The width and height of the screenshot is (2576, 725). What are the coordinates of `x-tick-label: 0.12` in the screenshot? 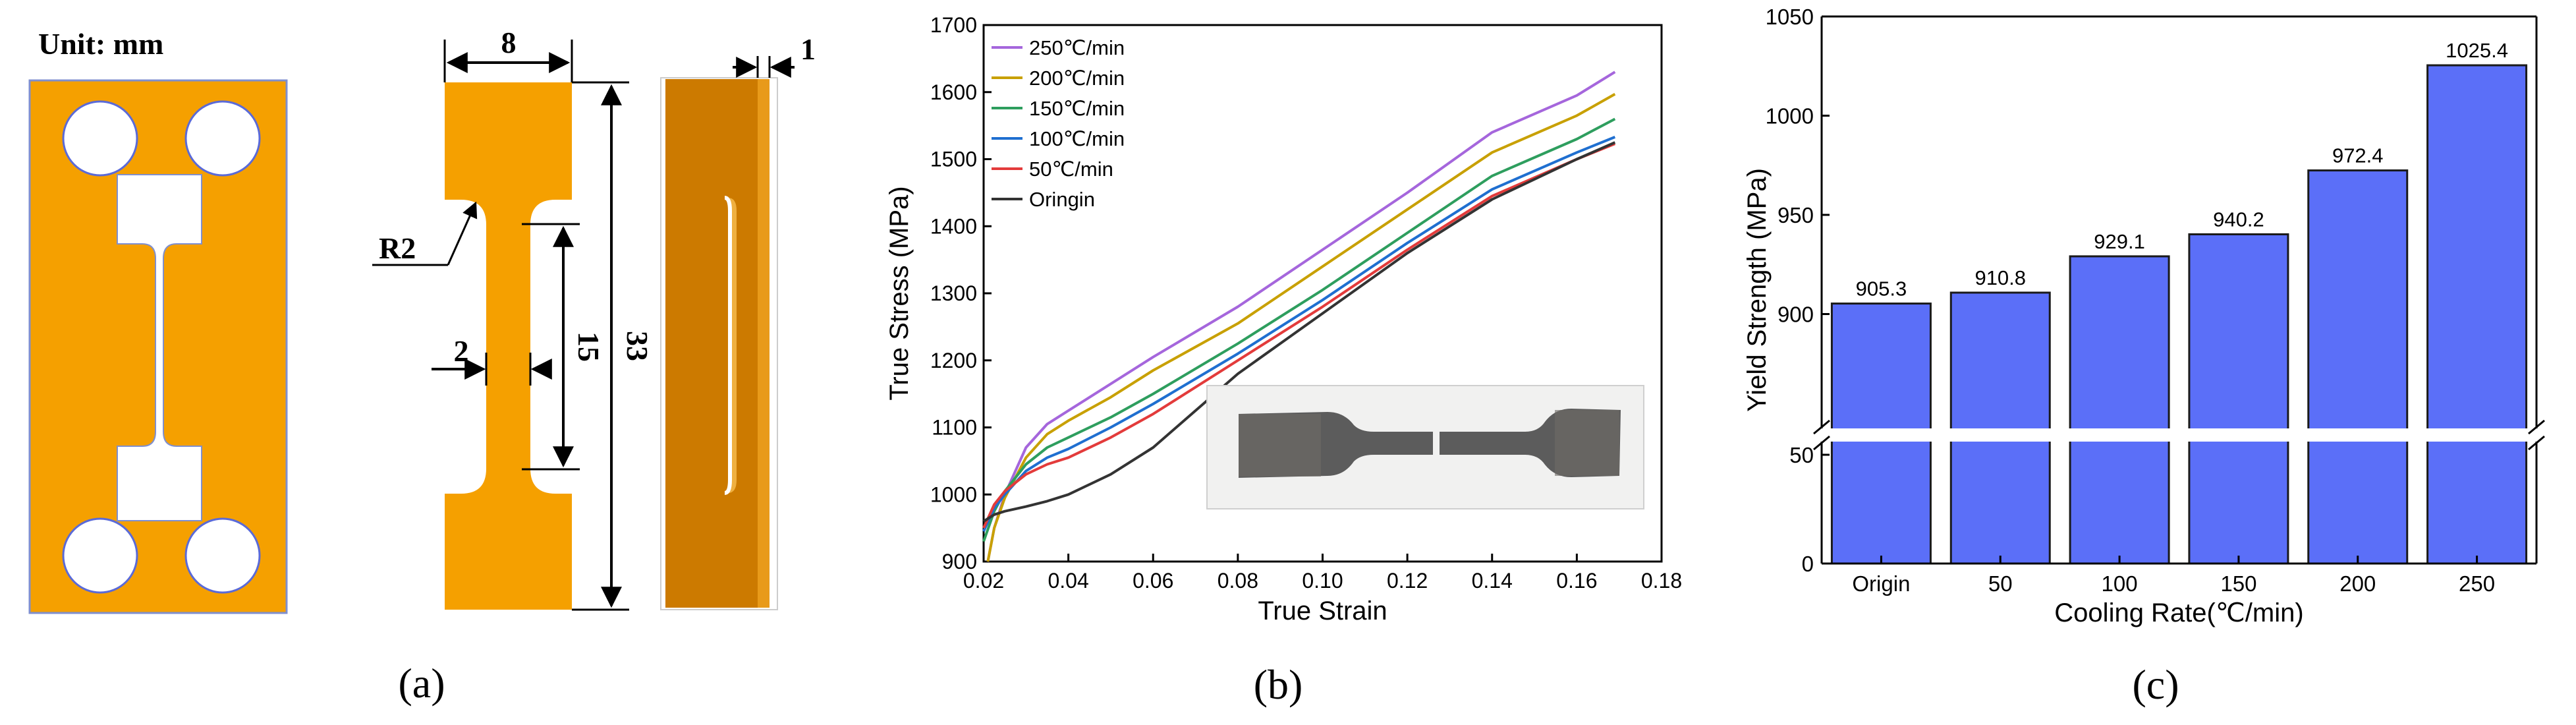 It's located at (1407, 581).